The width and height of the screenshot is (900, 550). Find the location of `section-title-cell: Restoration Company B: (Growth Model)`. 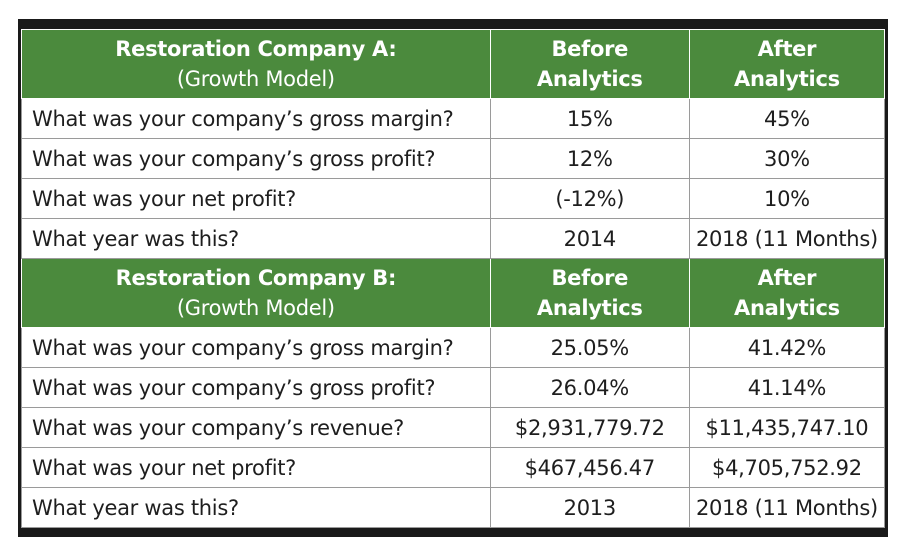

section-title-cell: Restoration Company B: (Growth Model) is located at coordinates (256, 293).